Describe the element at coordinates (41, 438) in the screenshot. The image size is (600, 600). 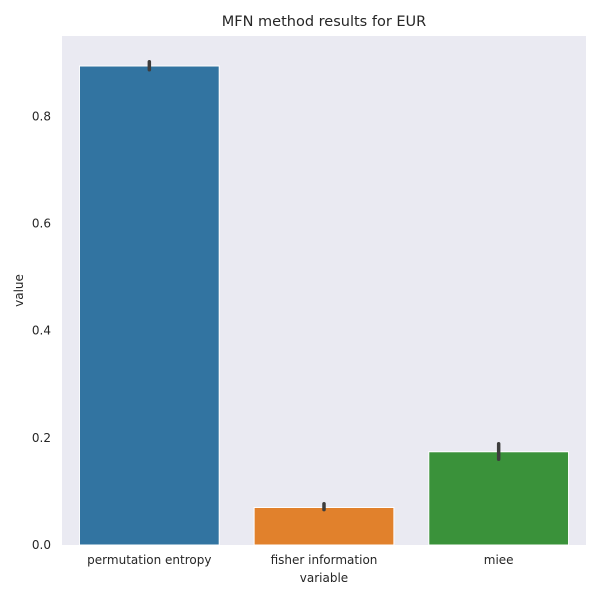
I see `y-tick-label: 0.2` at that location.